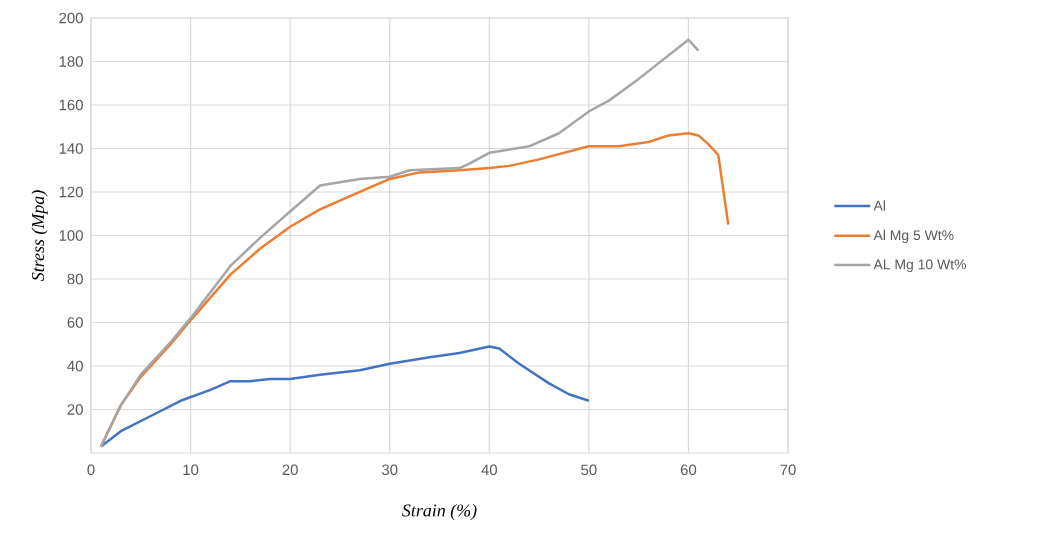 This screenshot has width=1048, height=543. I want to click on y-tick-label: 100, so click(71, 235).